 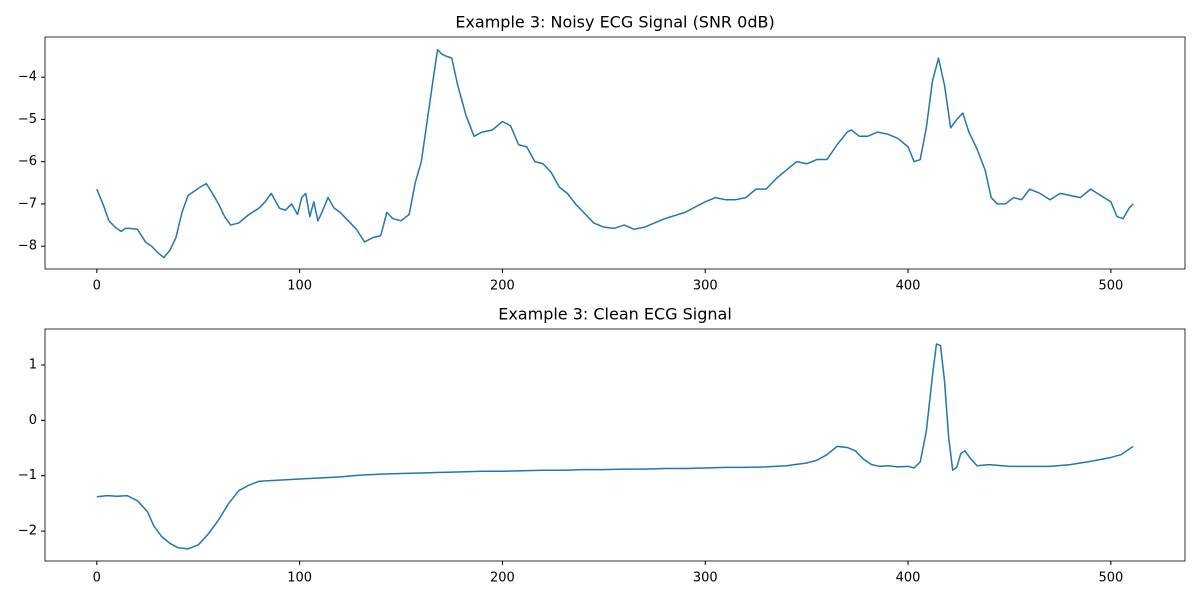 What do you see at coordinates (27, 475) in the screenshot?
I see `y-tick-label: −1` at bounding box center [27, 475].